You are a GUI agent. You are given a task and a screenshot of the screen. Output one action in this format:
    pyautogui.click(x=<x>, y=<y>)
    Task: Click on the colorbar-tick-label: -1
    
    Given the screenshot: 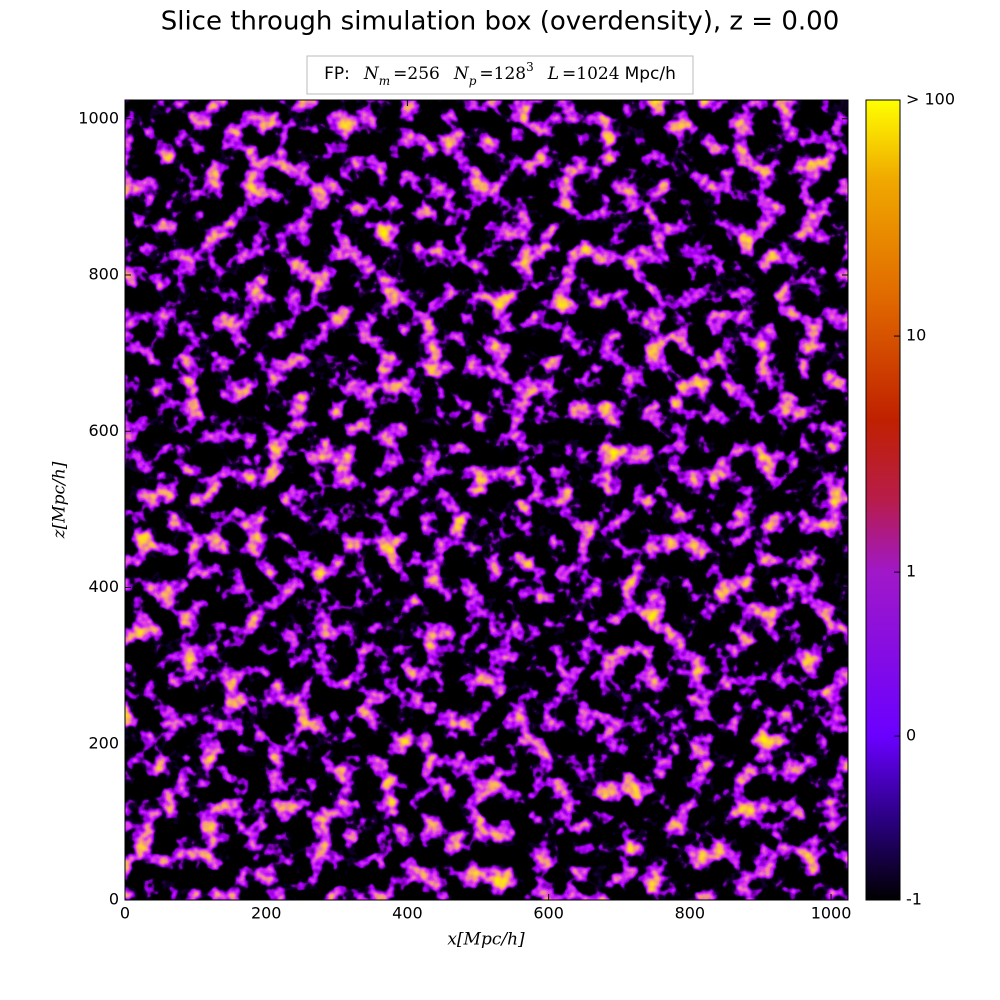 What is the action you would take?
    pyautogui.click(x=914, y=899)
    